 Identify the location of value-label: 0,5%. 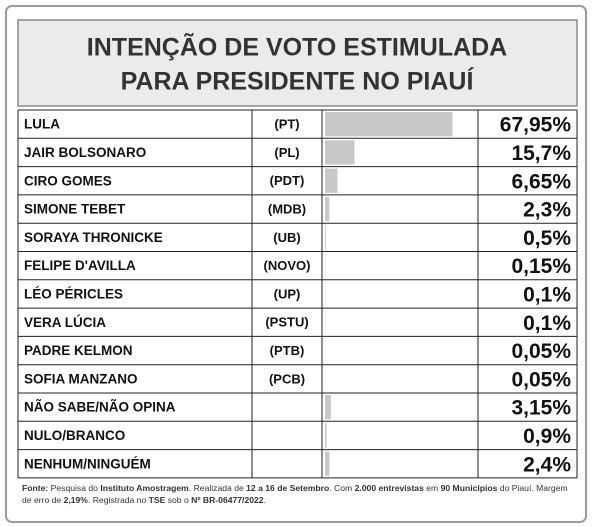
(547, 238).